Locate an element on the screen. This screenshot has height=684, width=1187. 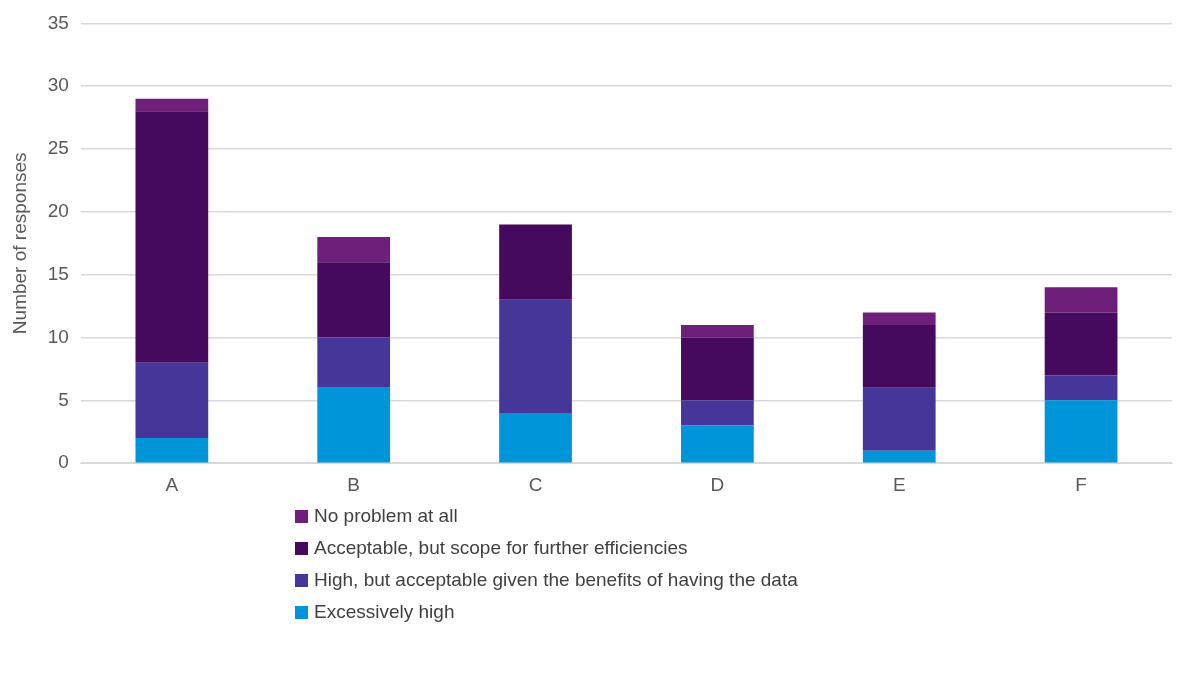
y-tick-label: 5 is located at coordinates (63, 399).